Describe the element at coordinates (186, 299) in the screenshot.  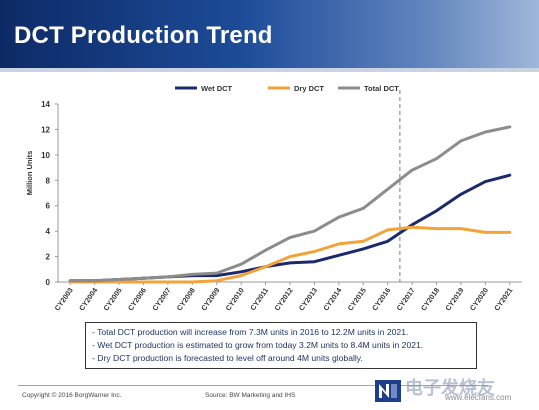
I see `x-tick-label: CY2008` at that location.